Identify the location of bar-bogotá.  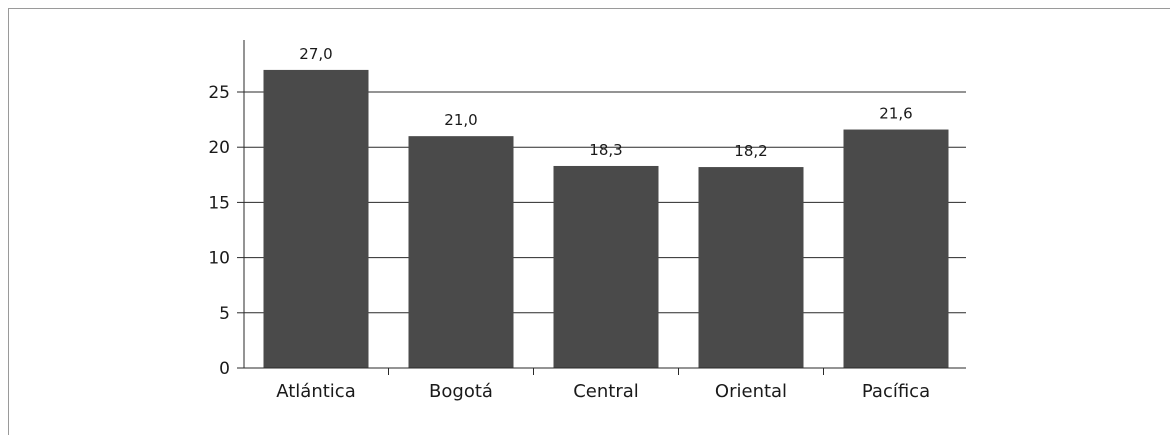
(461, 252).